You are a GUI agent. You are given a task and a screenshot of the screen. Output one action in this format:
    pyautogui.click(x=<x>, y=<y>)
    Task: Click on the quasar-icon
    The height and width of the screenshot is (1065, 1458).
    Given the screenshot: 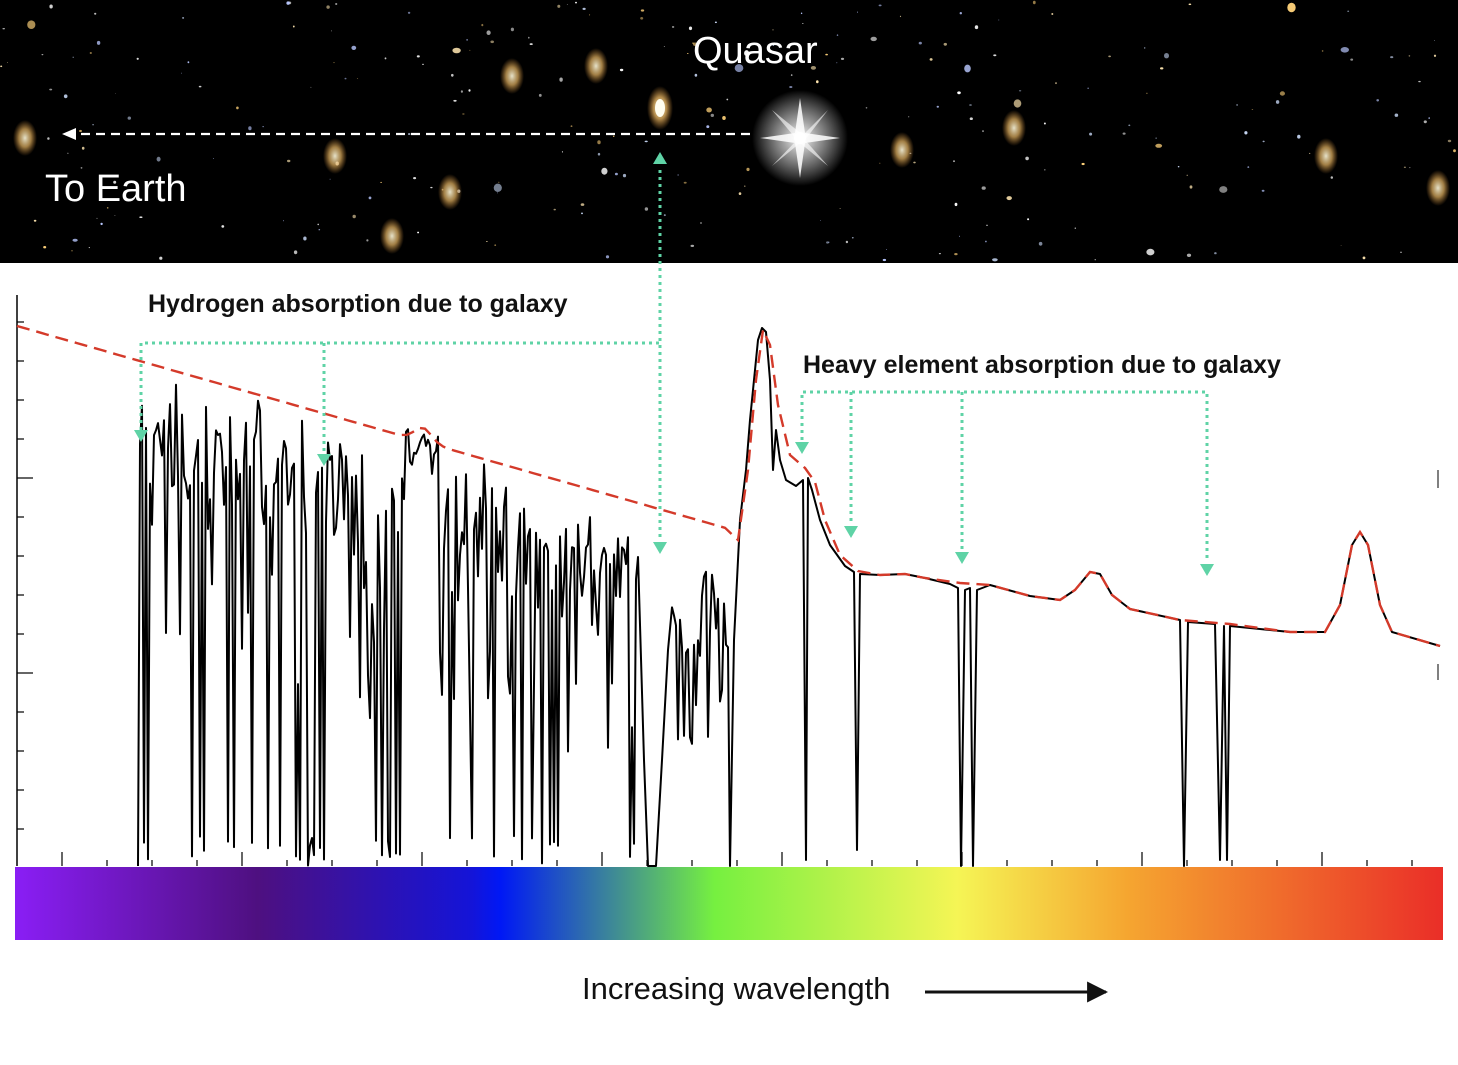 What is the action you would take?
    pyautogui.click(x=800, y=138)
    